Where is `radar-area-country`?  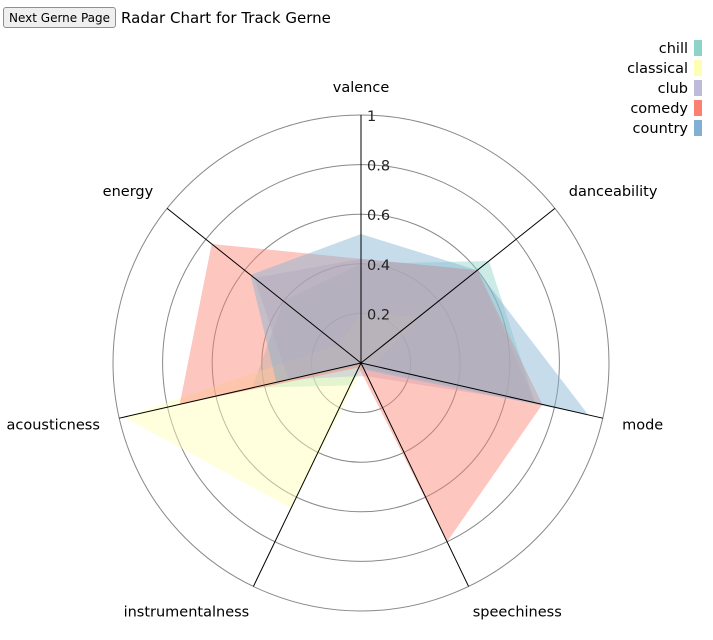
radar-area-country is located at coordinates (419, 324).